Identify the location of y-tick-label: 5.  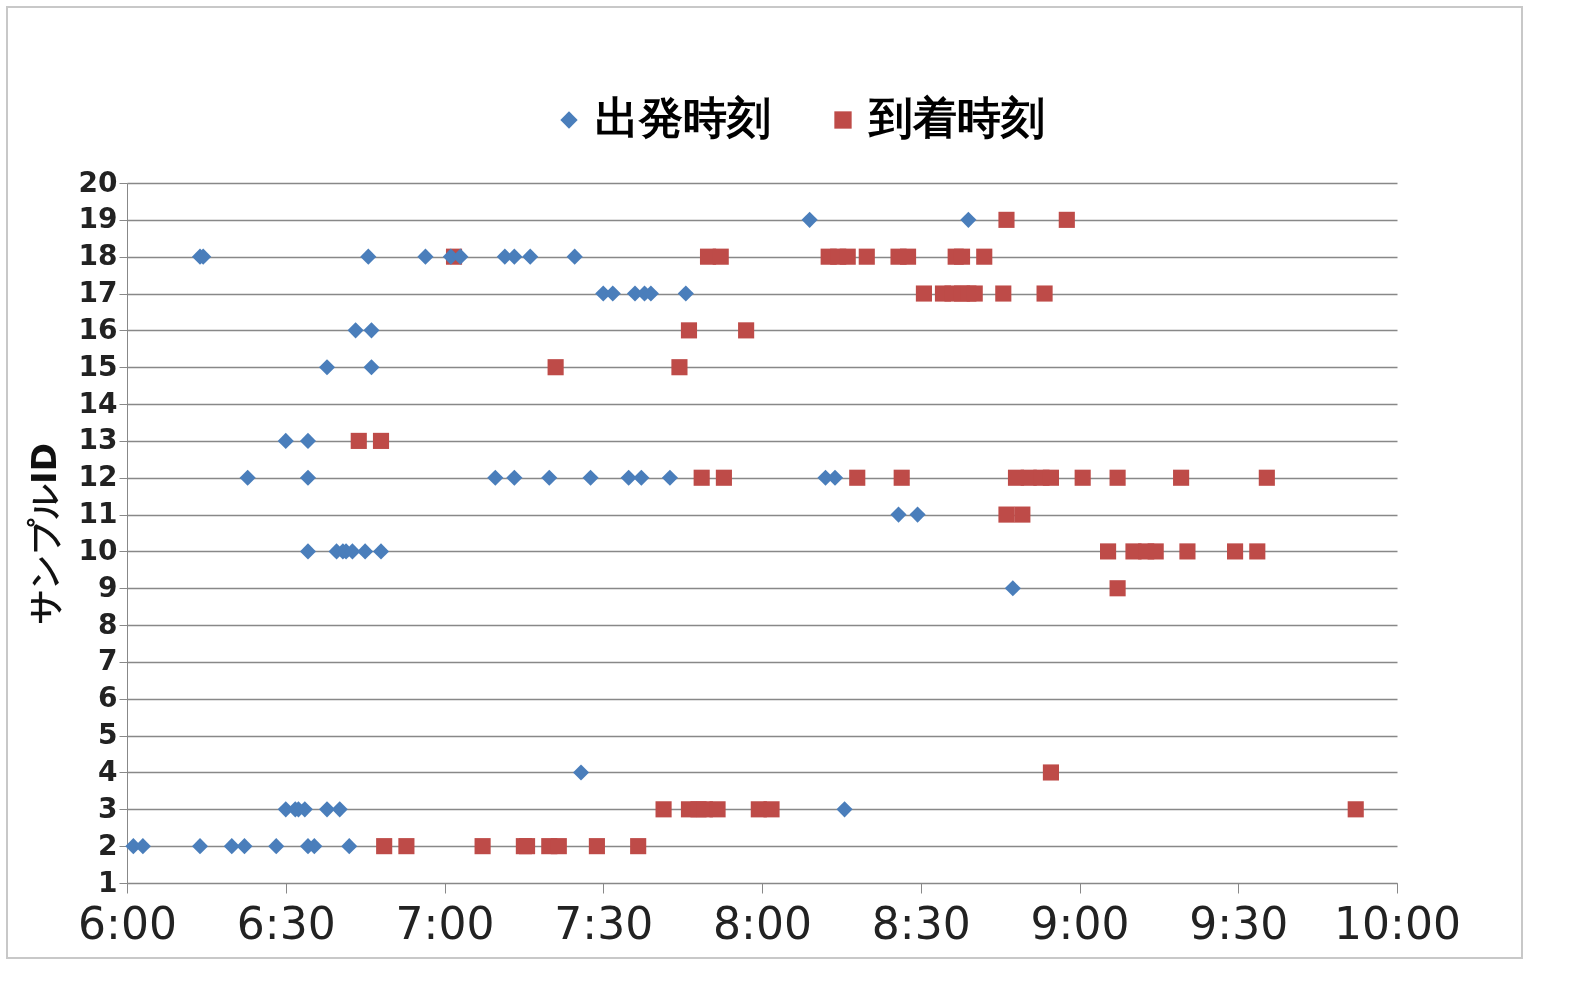
(108, 735).